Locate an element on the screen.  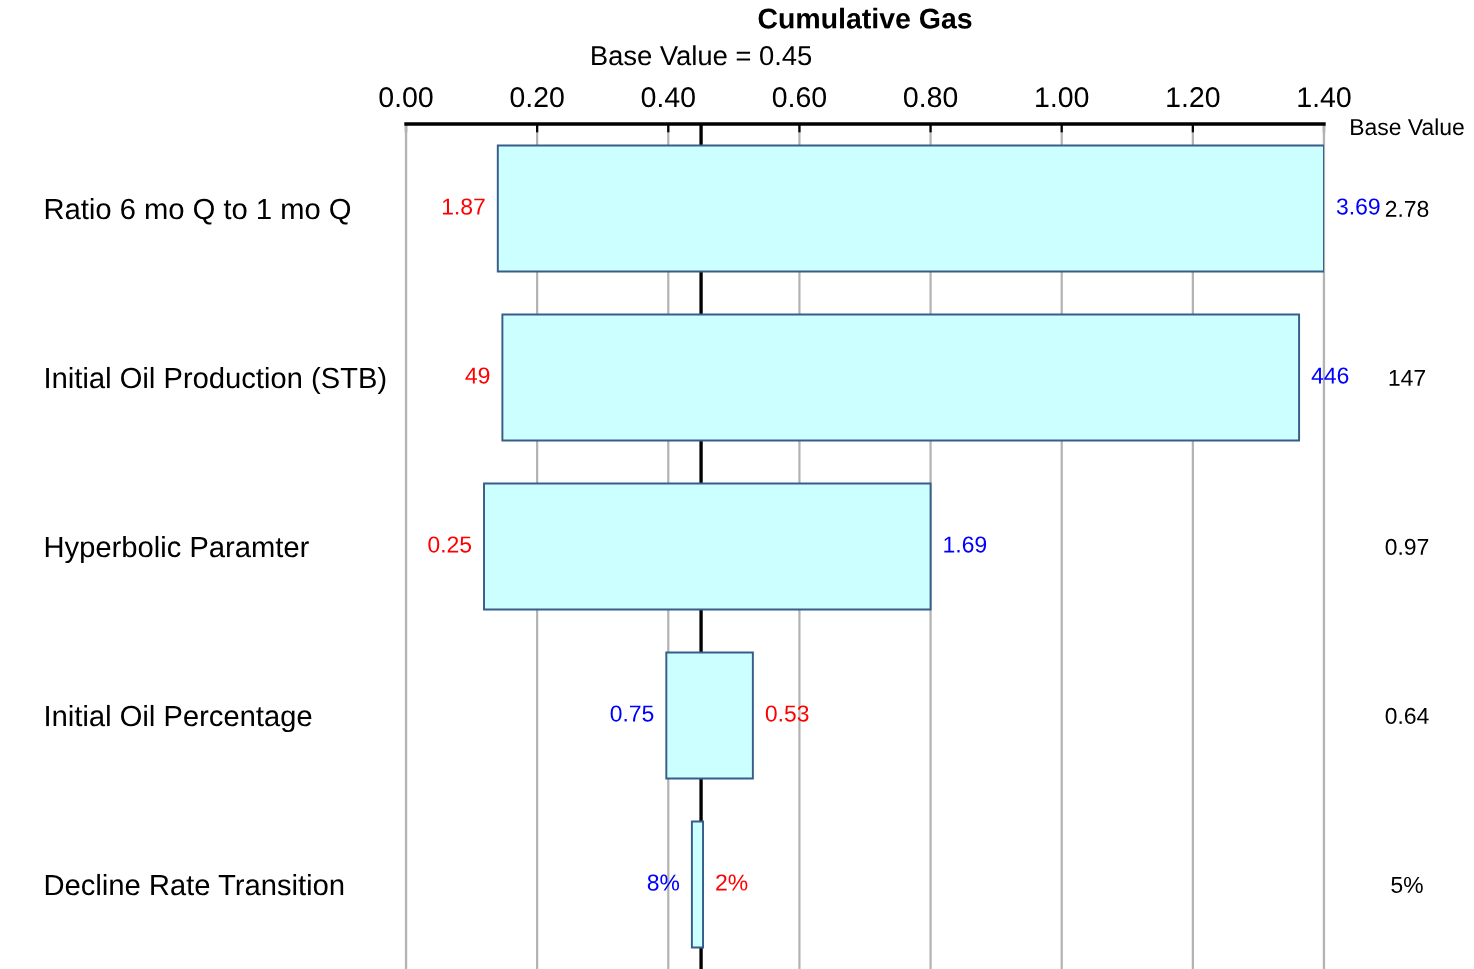
y2-axis-title: Base Value is located at coordinates (1407, 127).